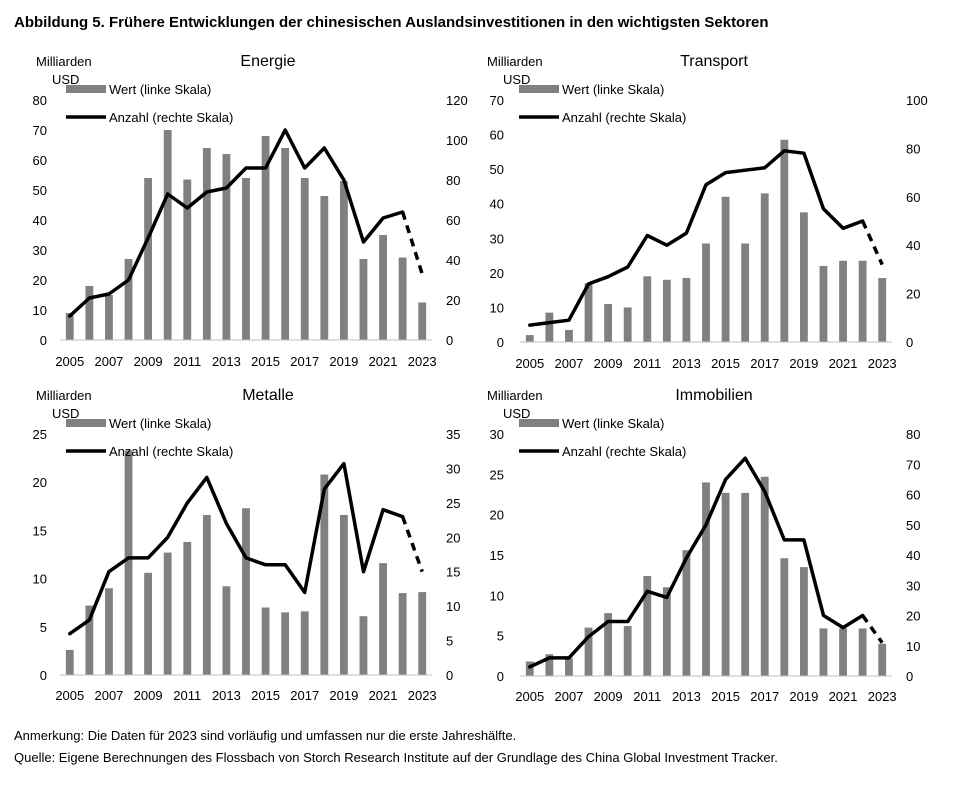 Image resolution: width=970 pixels, height=800 pixels. What do you see at coordinates (40, 130) in the screenshot?
I see `left-axis-tick-label: 70` at bounding box center [40, 130].